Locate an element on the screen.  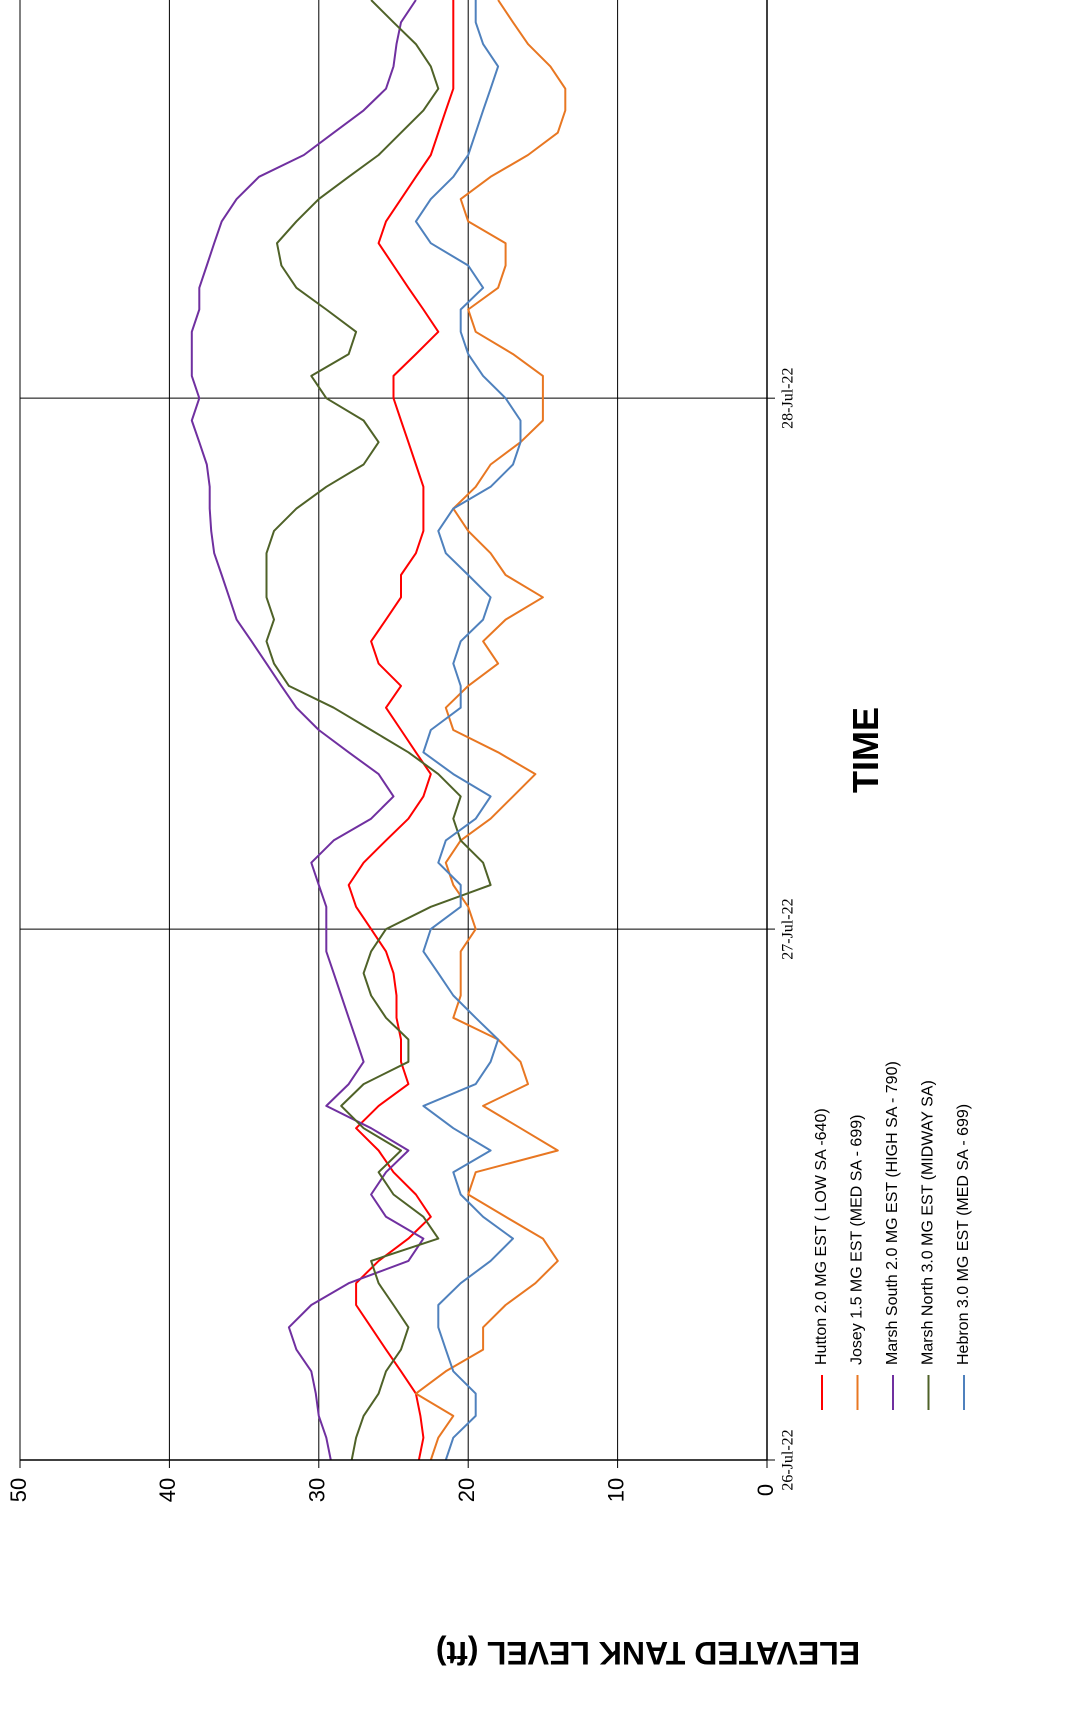
x-tick-label: 27-Jul-22 is located at coordinates (788, 928).